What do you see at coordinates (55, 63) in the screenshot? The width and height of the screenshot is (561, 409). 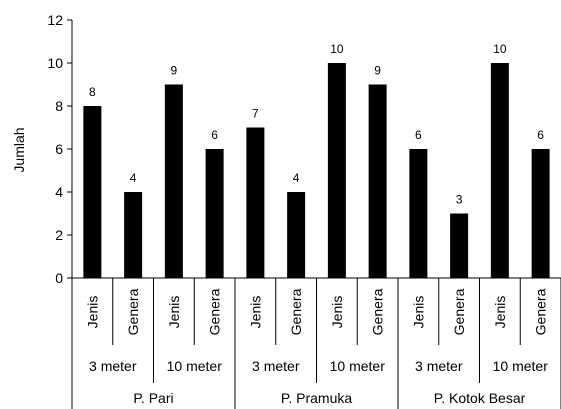 I see `y-tick-label: 10` at bounding box center [55, 63].